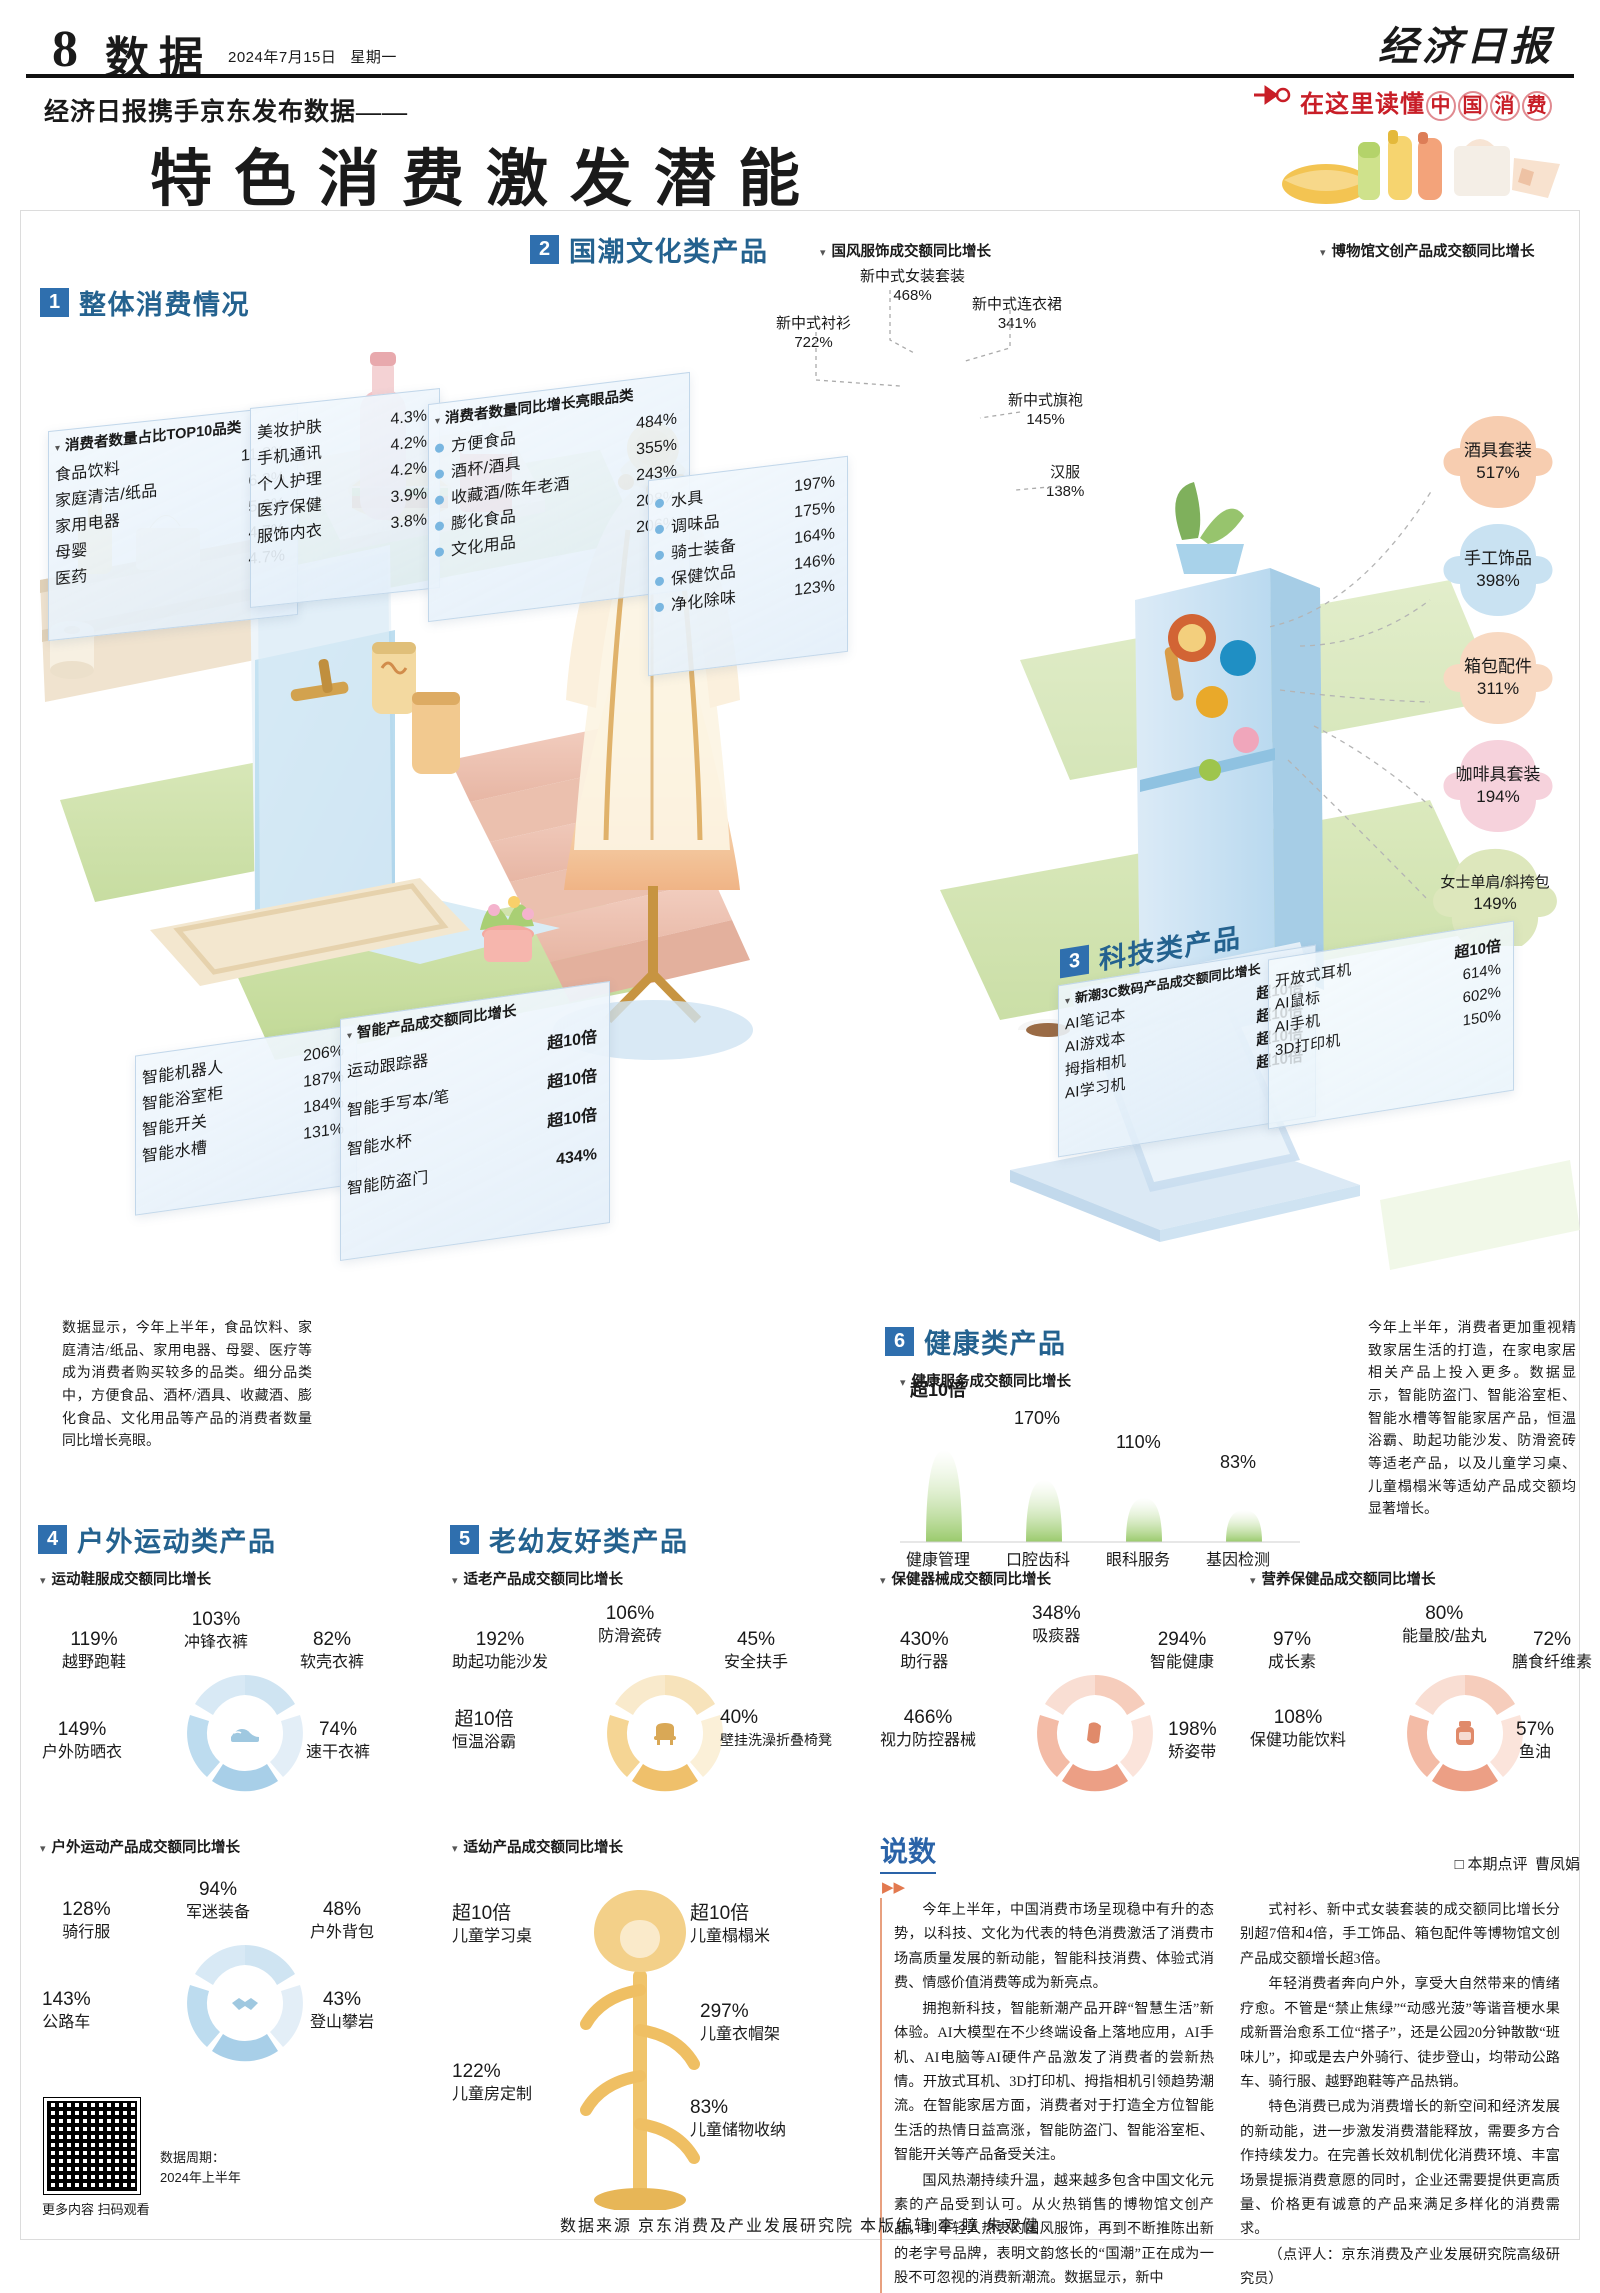  I want to click on section-title: 整体消费情况, so click(164, 305).